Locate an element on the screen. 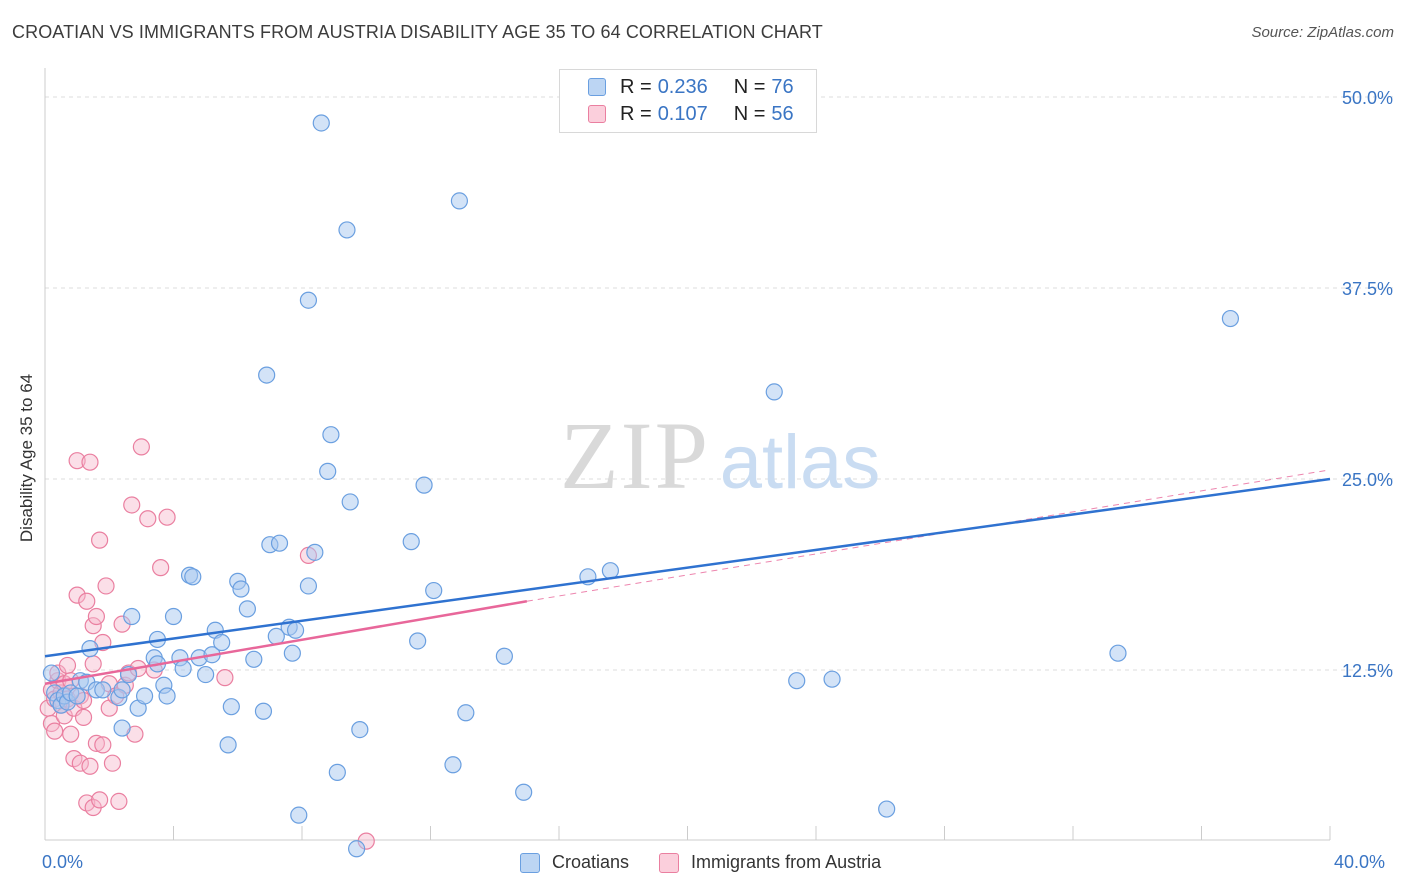  immigrants-from-austria-trend-extension is located at coordinates (928, 535).